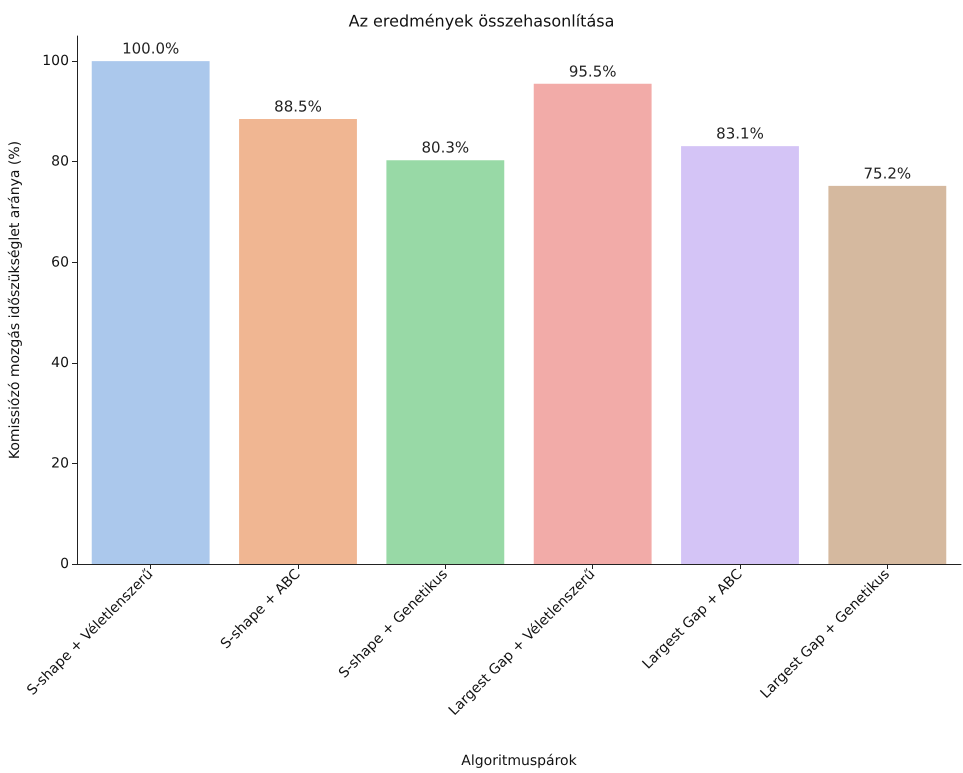 The width and height of the screenshot is (963, 773). I want to click on y-tick-label: 100, so click(55, 61).